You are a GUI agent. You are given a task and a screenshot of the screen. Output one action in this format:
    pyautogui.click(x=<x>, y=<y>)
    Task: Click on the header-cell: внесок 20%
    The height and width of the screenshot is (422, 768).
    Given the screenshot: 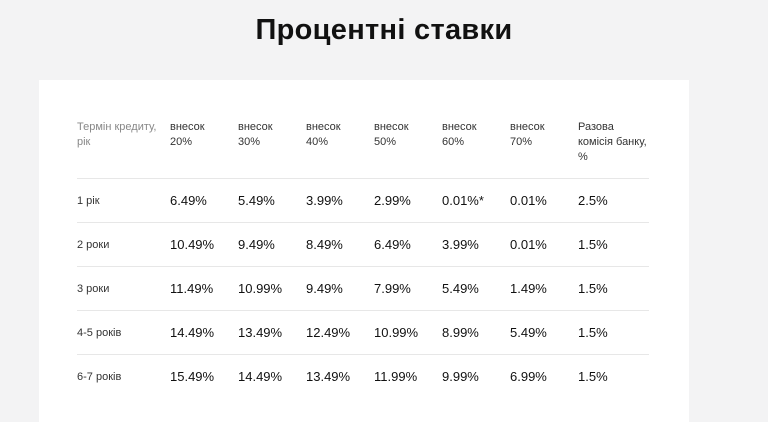 What is the action you would take?
    pyautogui.click(x=204, y=148)
    